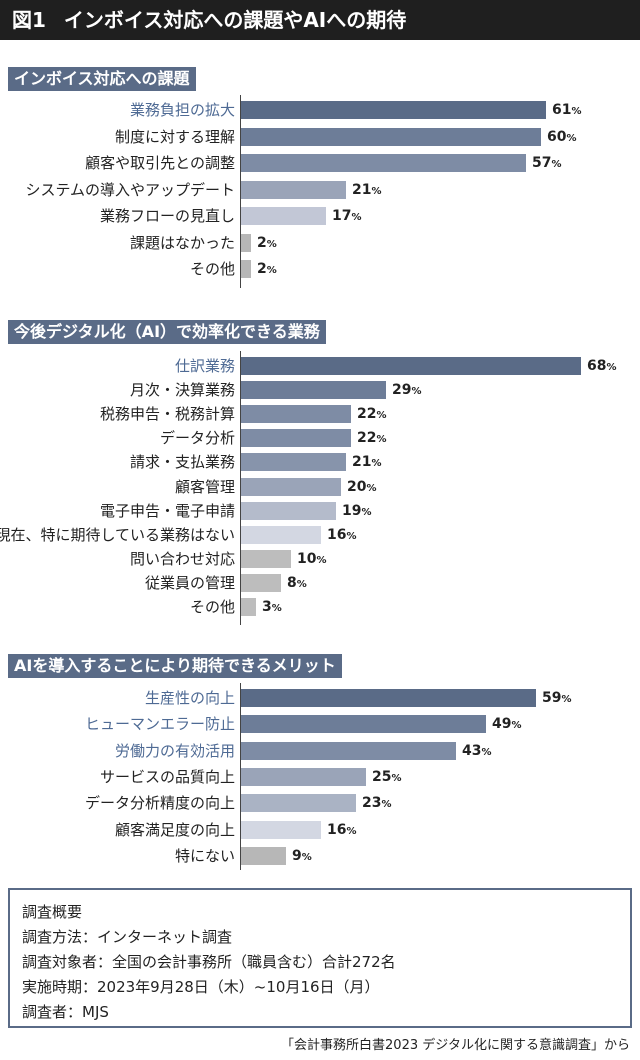  What do you see at coordinates (292, 583) in the screenshot?
I see `value-number: 8` at bounding box center [292, 583].